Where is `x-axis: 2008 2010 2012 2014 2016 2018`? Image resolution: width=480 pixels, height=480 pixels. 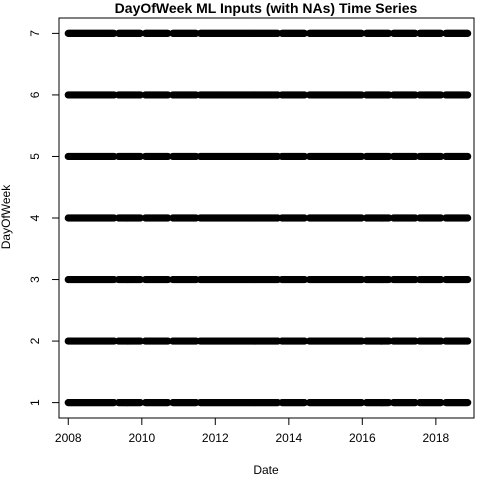 x-axis: 2008 2010 2012 2014 2016 2018 is located at coordinates (252, 431).